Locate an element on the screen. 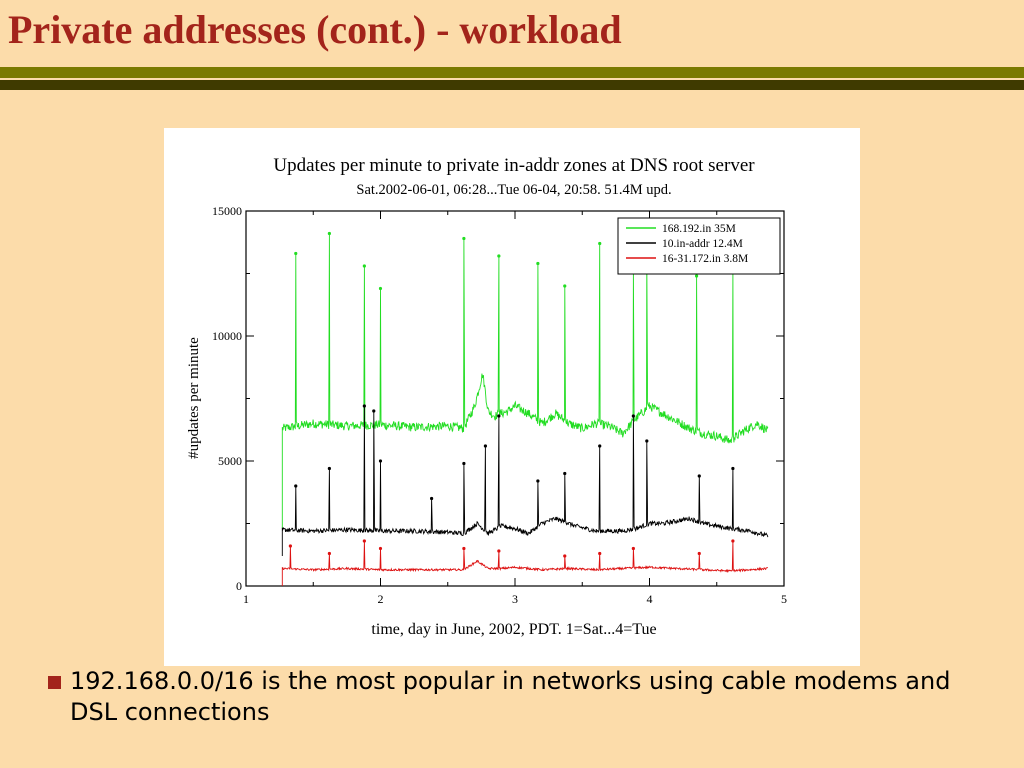 This screenshot has height=768, width=1024. y-tick-label: 15000 is located at coordinates (227, 211).